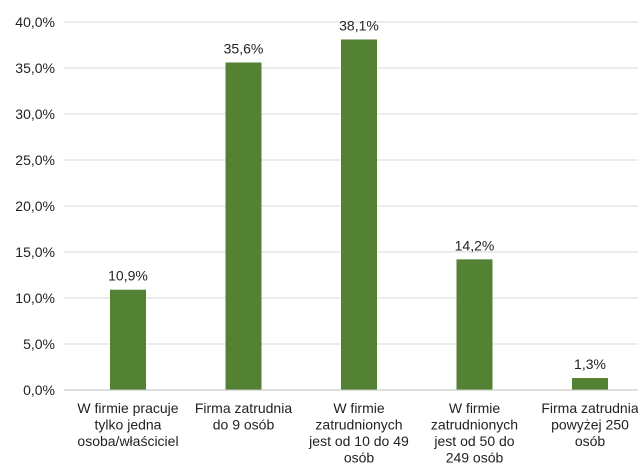 Image resolution: width=638 pixels, height=465 pixels. I want to click on y-tick-label: 30,0%, so click(35, 114).